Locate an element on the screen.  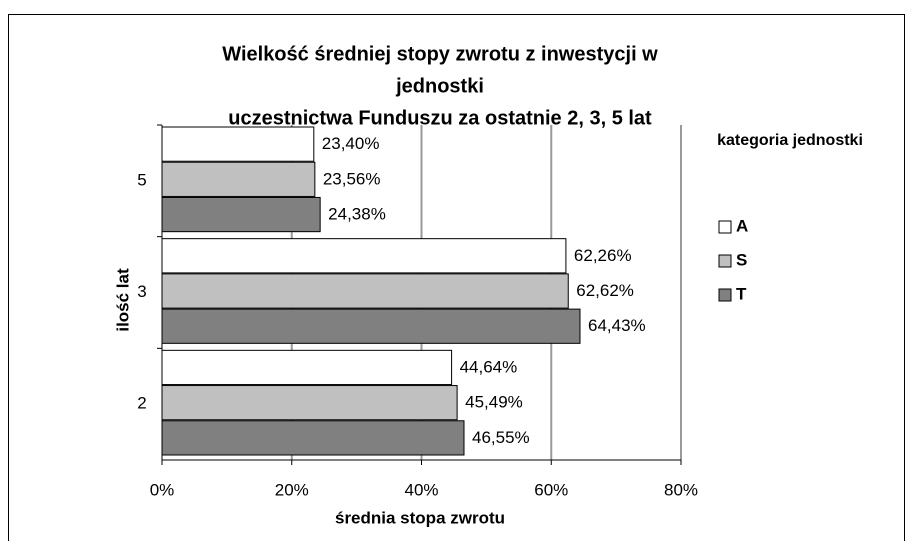
y-axis-label: ilość lat is located at coordinates (122, 300).